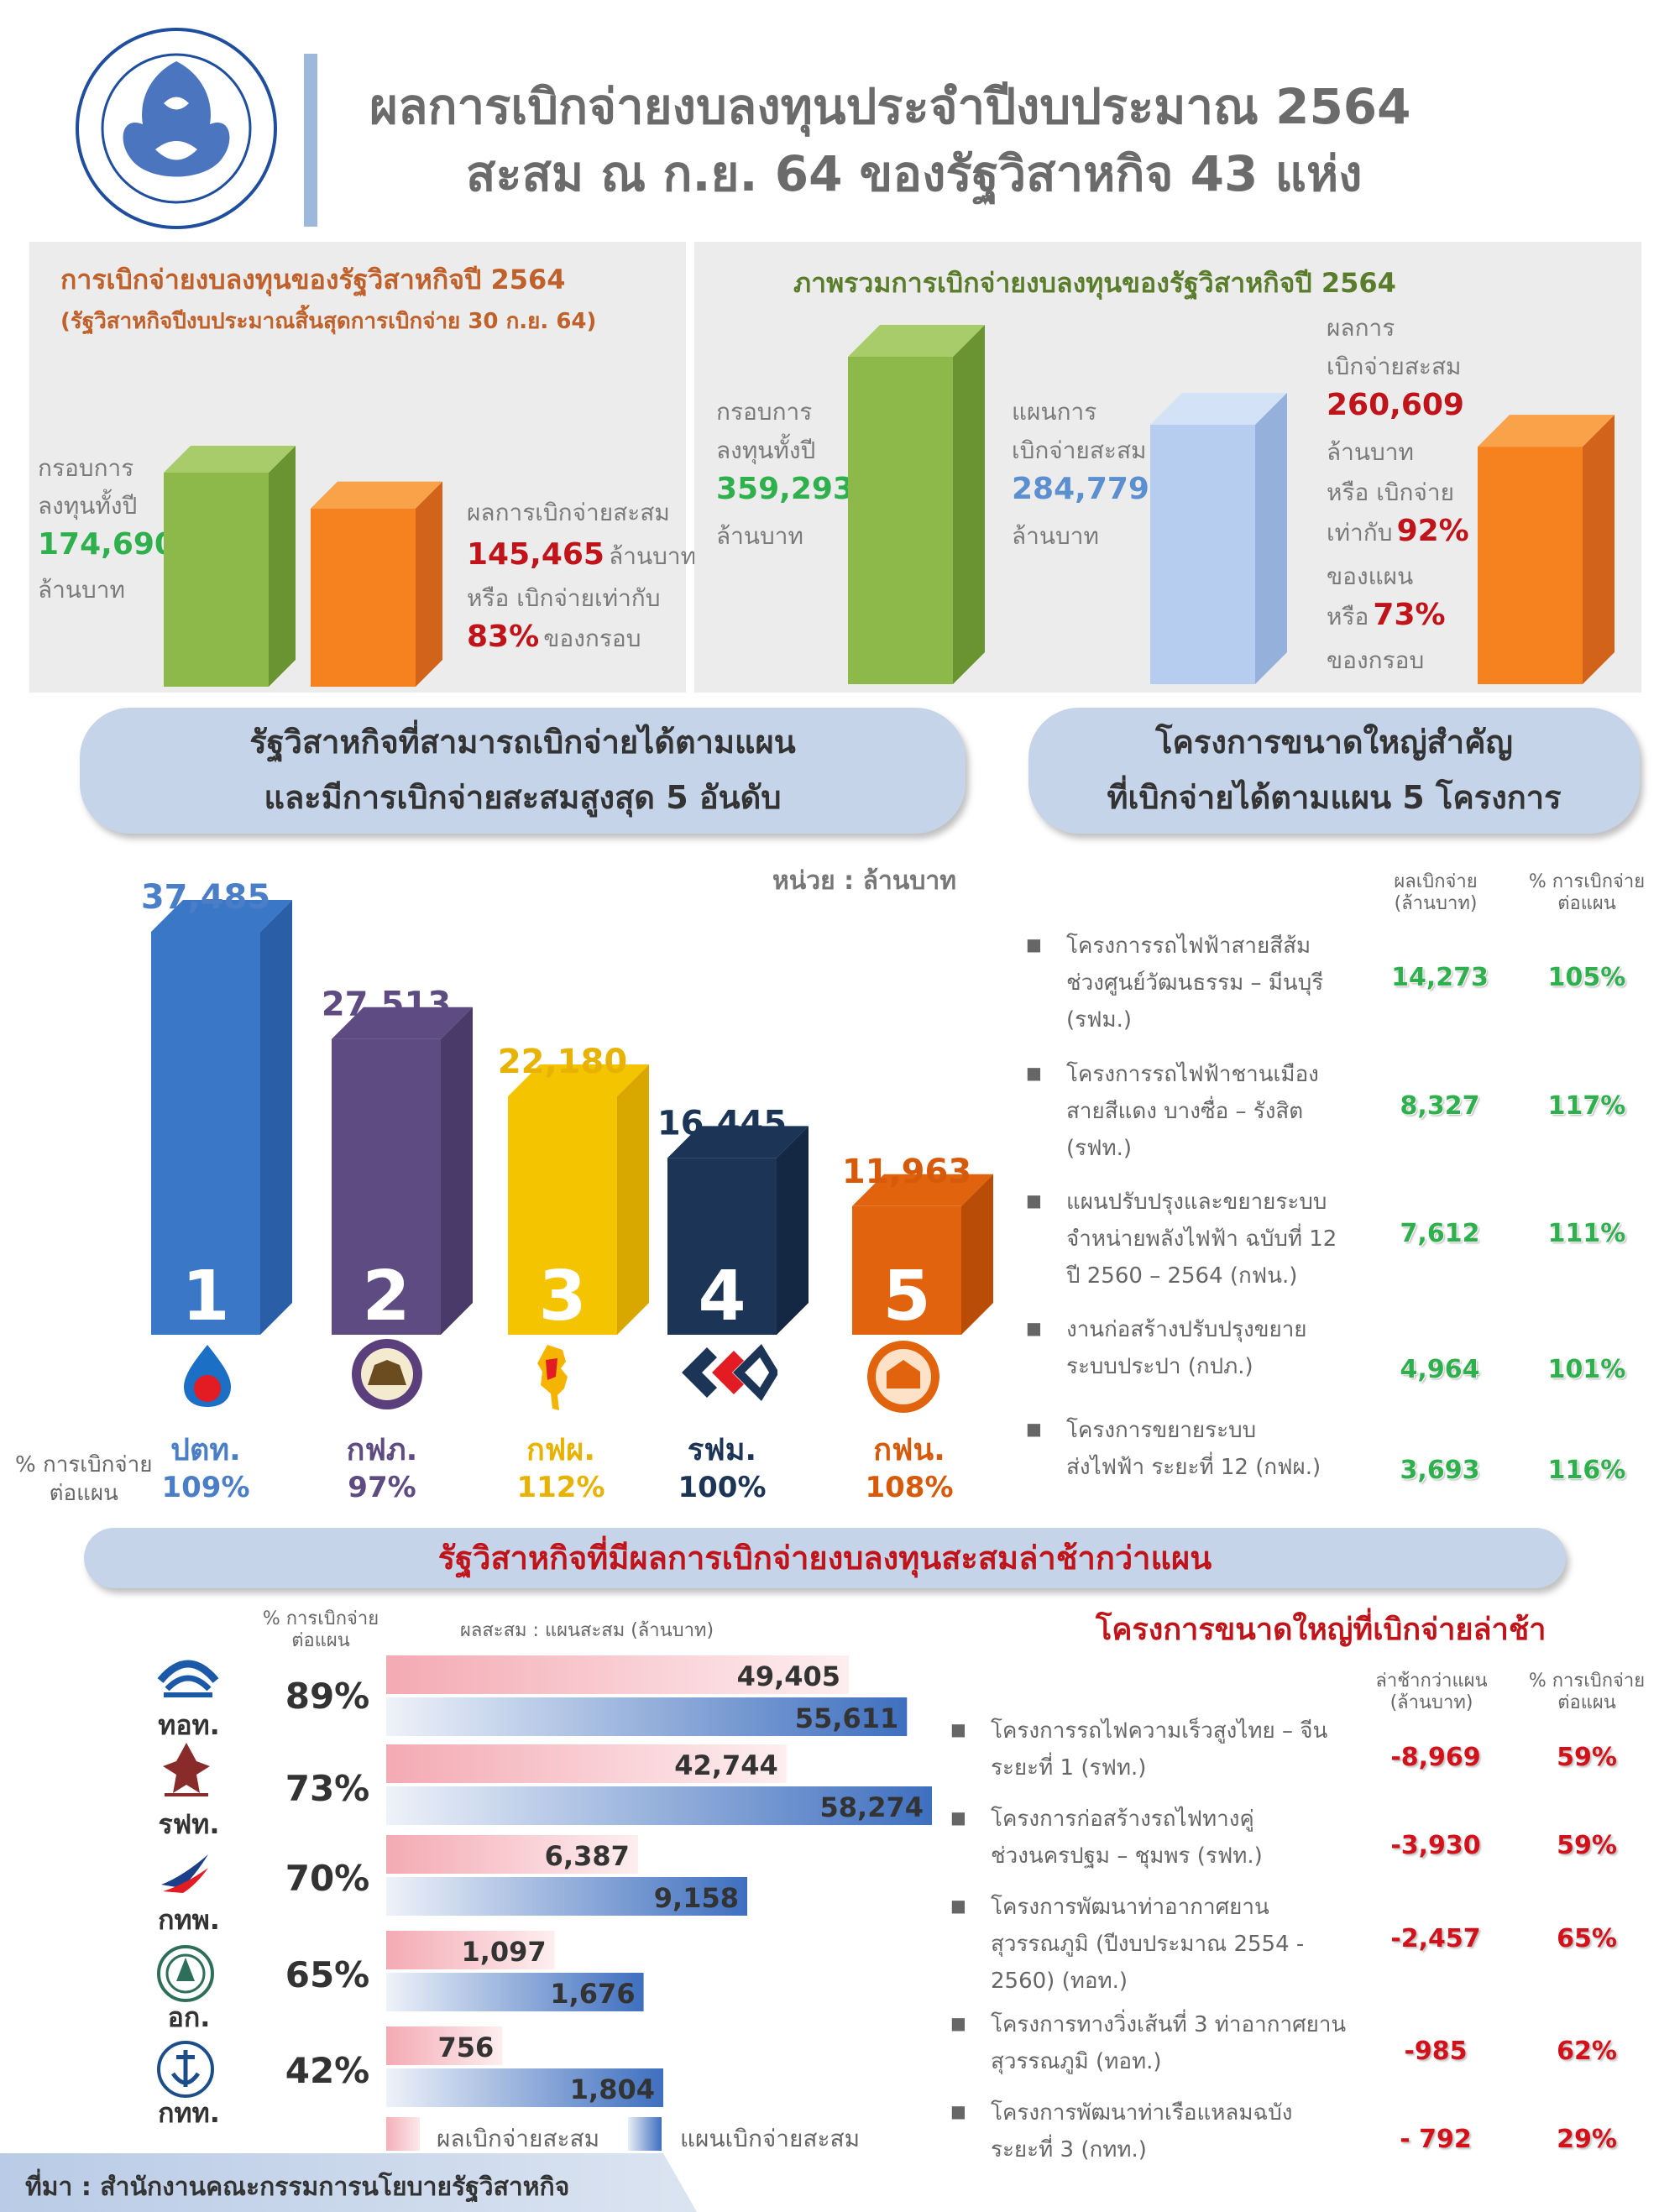  What do you see at coordinates (328, 1974) in the screenshot?
I see `late-pct-4: 65%` at bounding box center [328, 1974].